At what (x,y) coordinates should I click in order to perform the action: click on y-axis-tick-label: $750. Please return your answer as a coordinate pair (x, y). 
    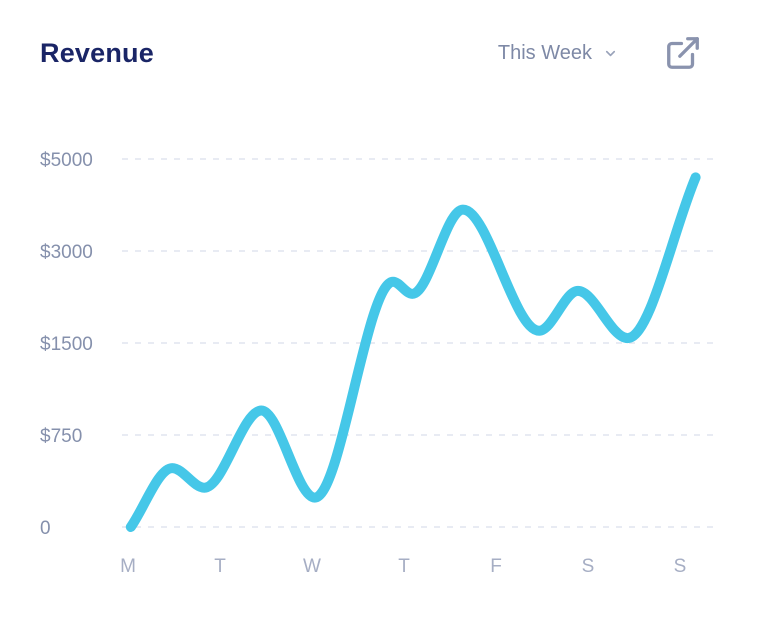
    Looking at the image, I should click on (61, 436).